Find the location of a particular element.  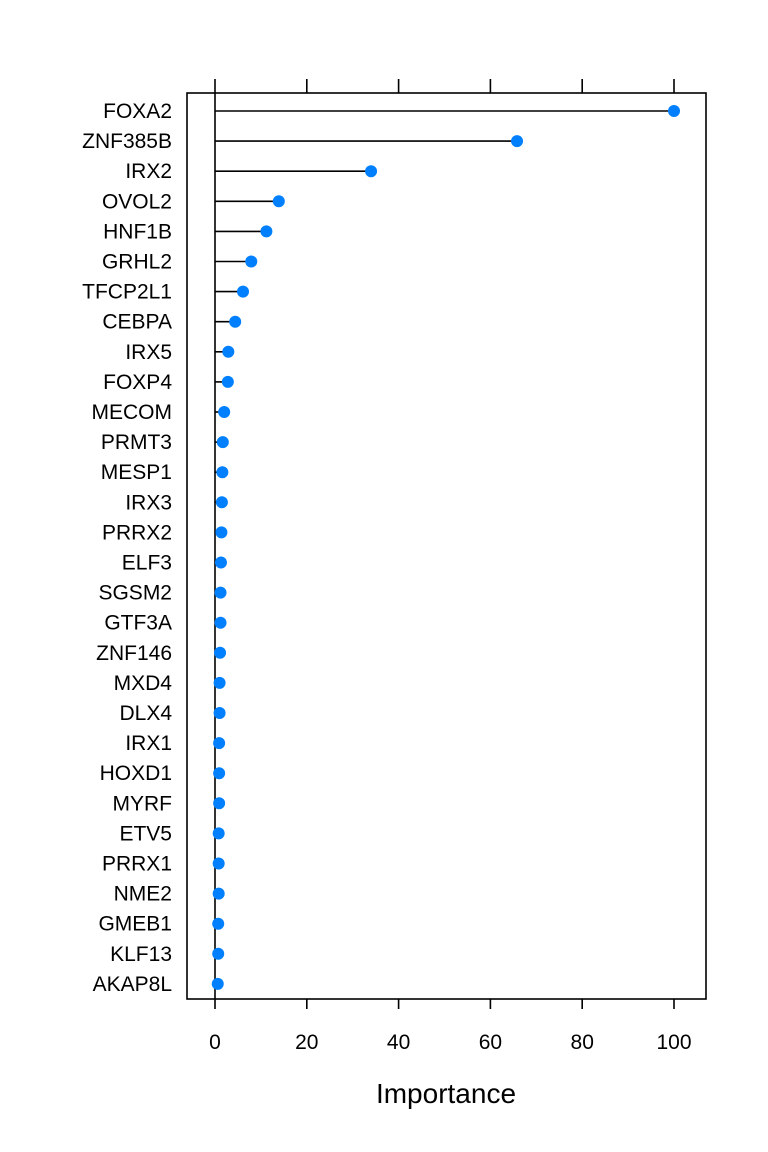

category-label-znf146: ZNF146 is located at coordinates (134, 653).